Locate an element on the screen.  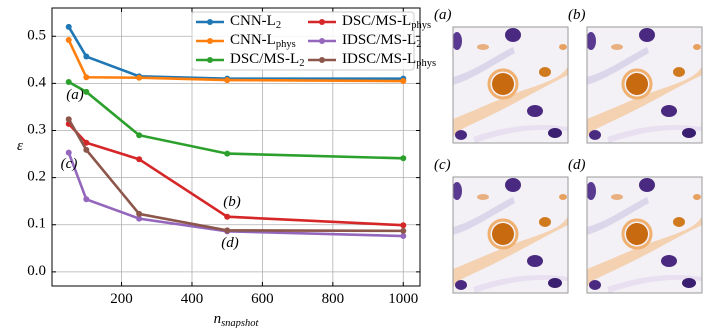
y-tick-label: 0.5 is located at coordinates (36, 36).